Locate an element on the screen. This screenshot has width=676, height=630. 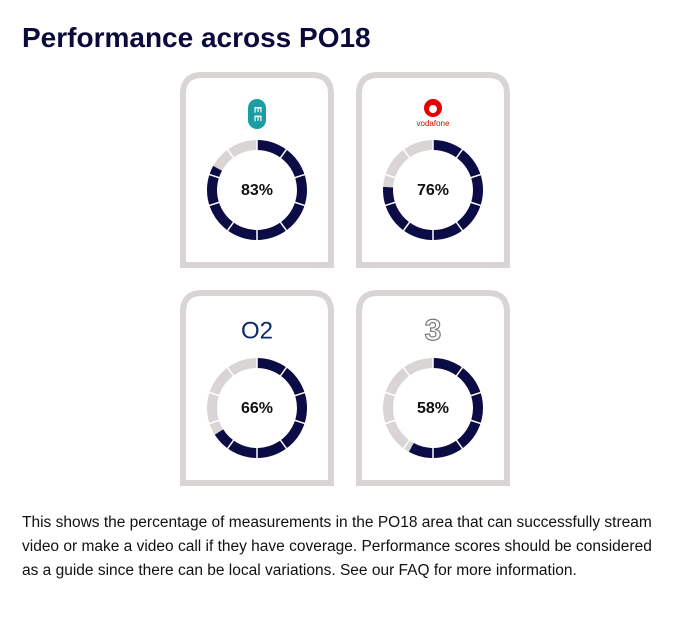
logo-badge is located at coordinates (257, 114).